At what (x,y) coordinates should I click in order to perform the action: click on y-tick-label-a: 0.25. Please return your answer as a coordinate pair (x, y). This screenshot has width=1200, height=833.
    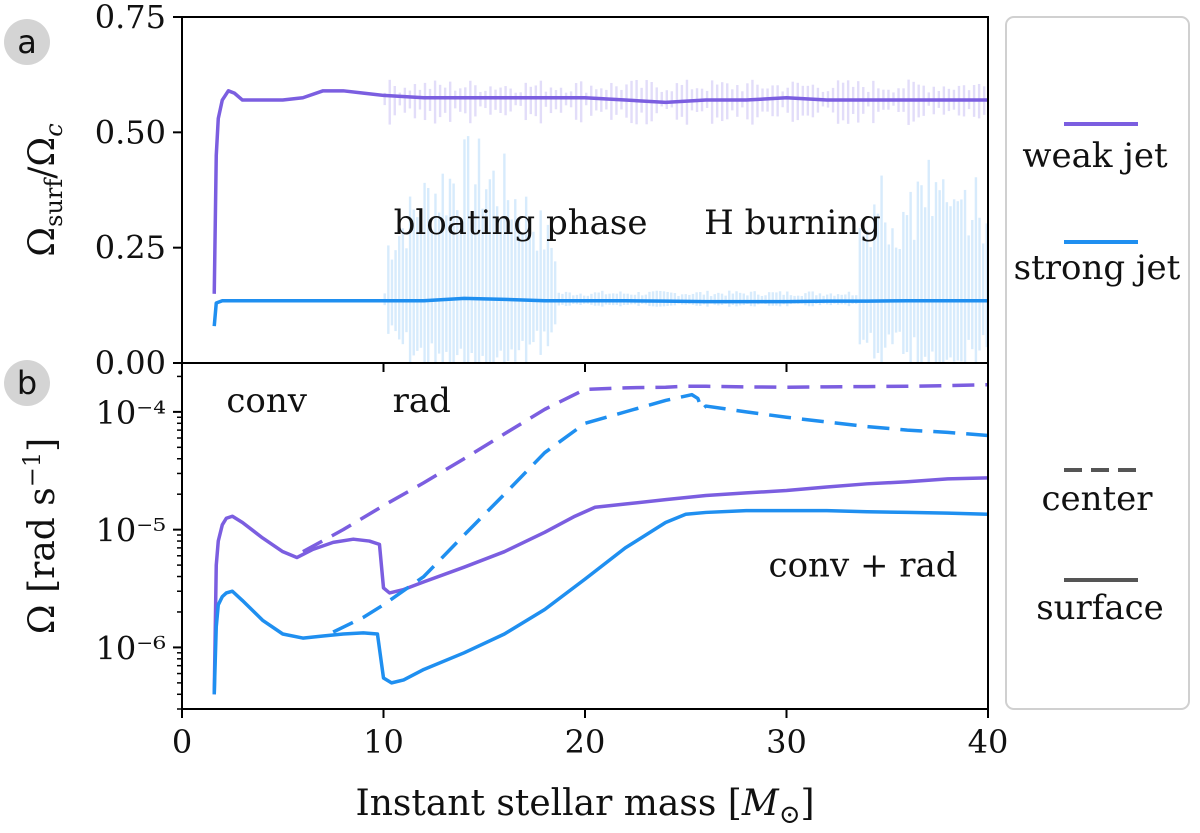
    Looking at the image, I should click on (130, 248).